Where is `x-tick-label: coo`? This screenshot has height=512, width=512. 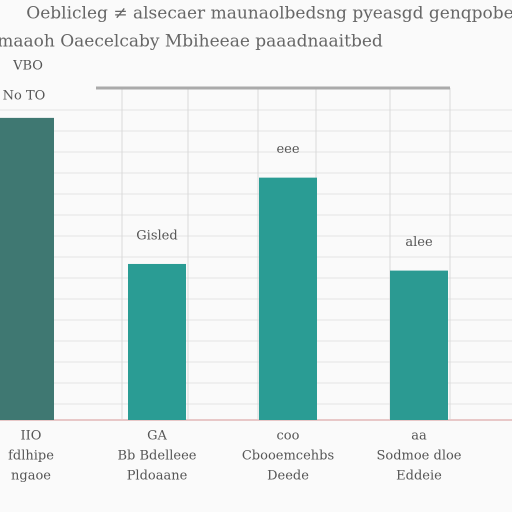 x-tick-label: coo is located at coordinates (288, 436).